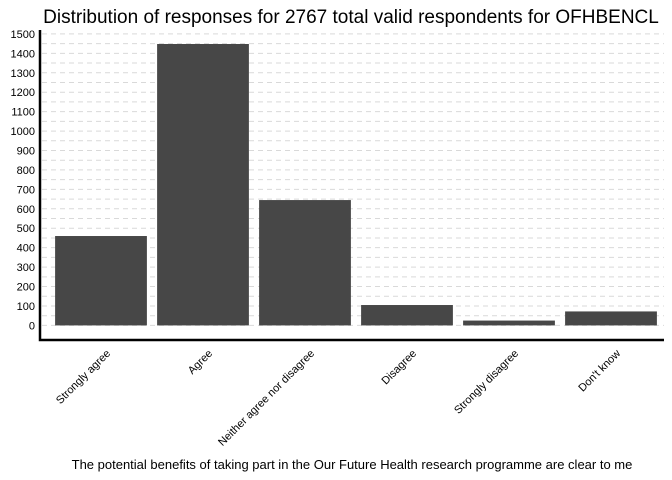 The width and height of the screenshot is (672, 480). I want to click on y-tick-label: 1400, so click(23, 54).